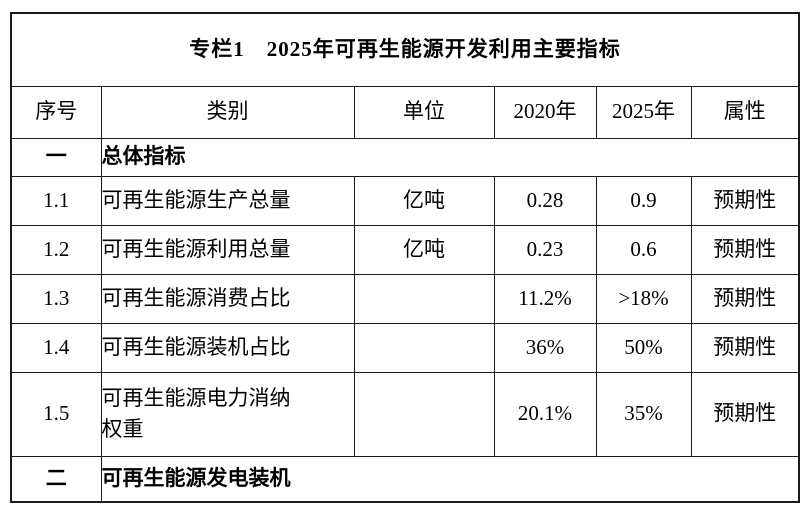  I want to click on cell-category: 可再生能源利用总量, so click(227, 249).